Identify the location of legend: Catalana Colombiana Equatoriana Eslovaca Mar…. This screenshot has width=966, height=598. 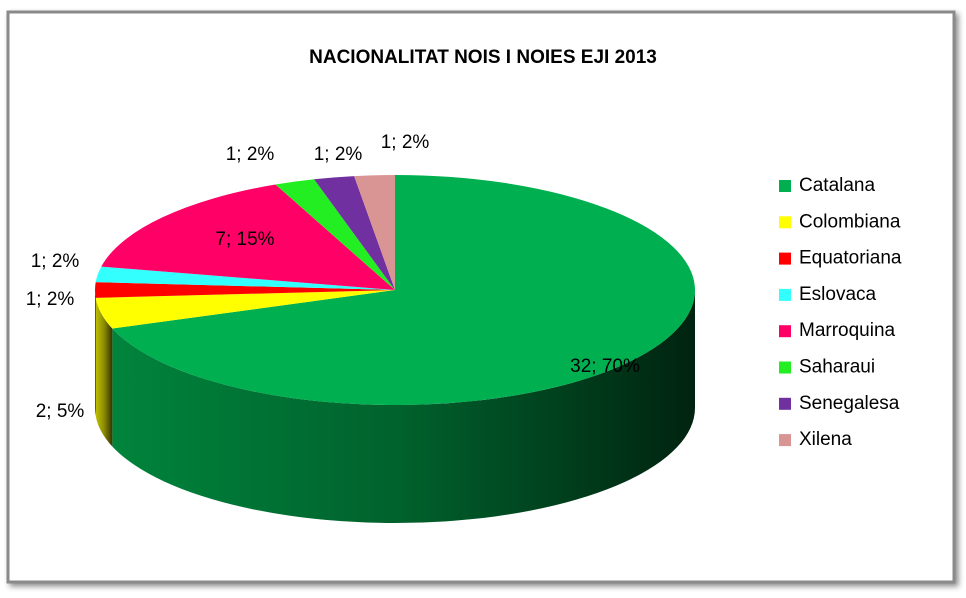
(840, 312).